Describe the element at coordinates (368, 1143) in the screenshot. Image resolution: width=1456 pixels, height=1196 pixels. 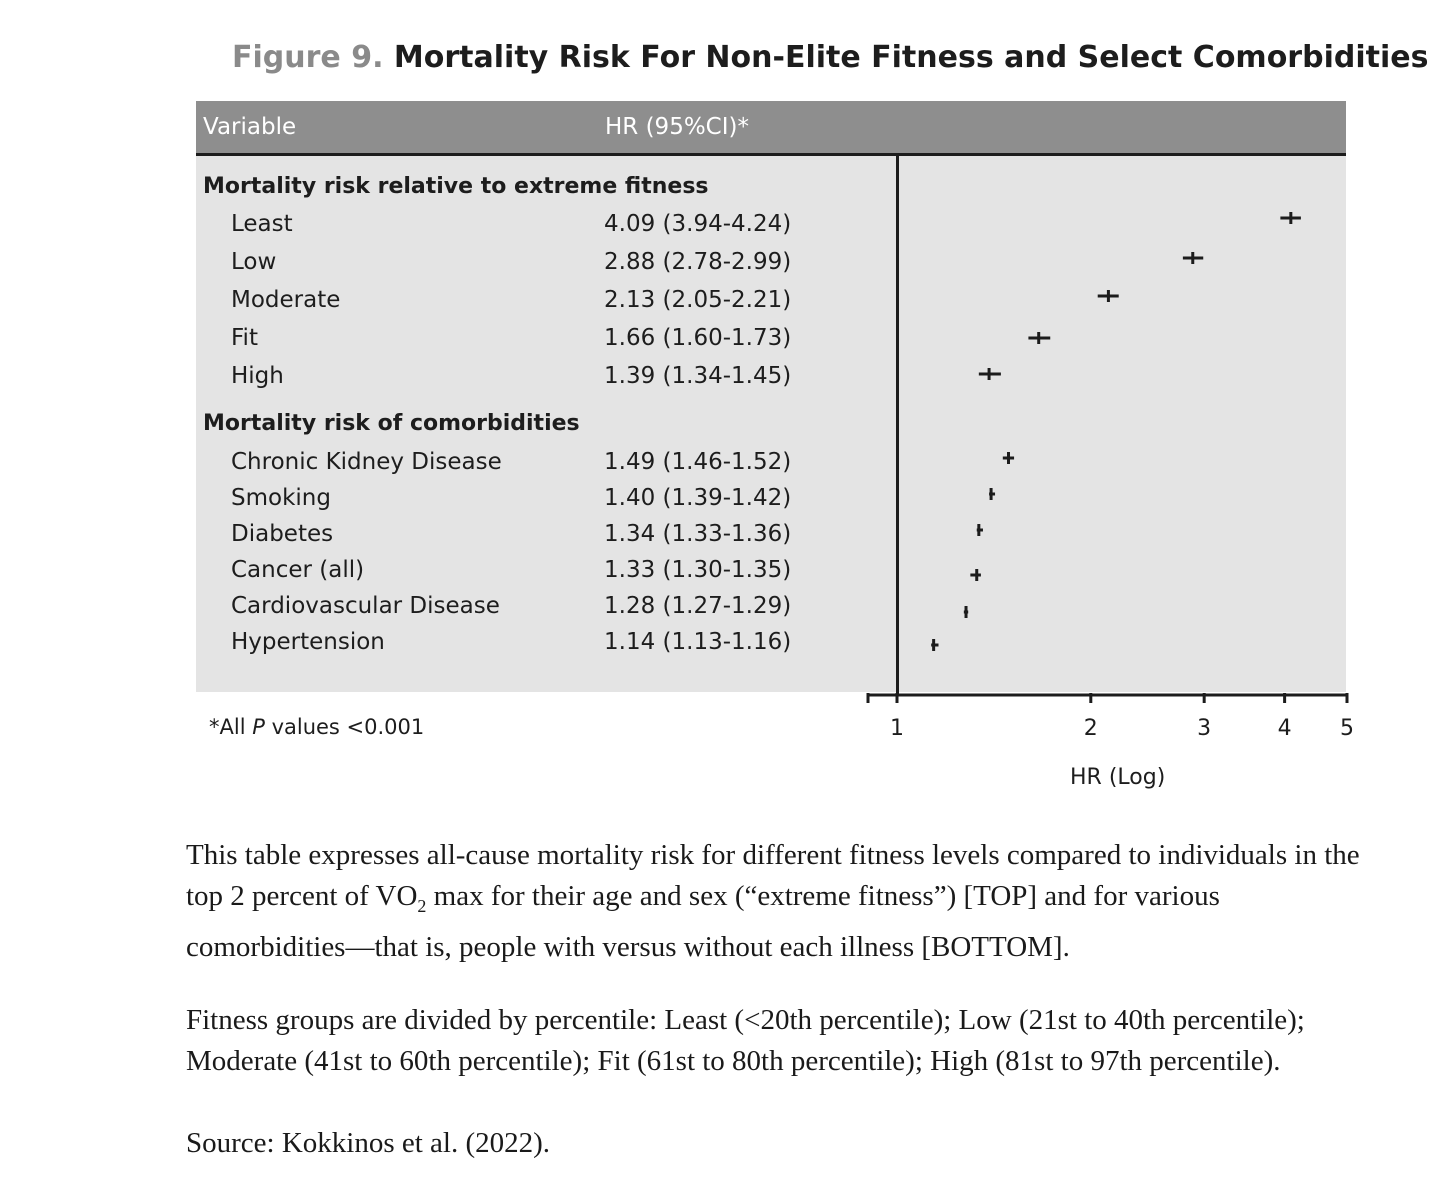
I see `caption-source: Source: Kokkinos et al. (2022).` at that location.